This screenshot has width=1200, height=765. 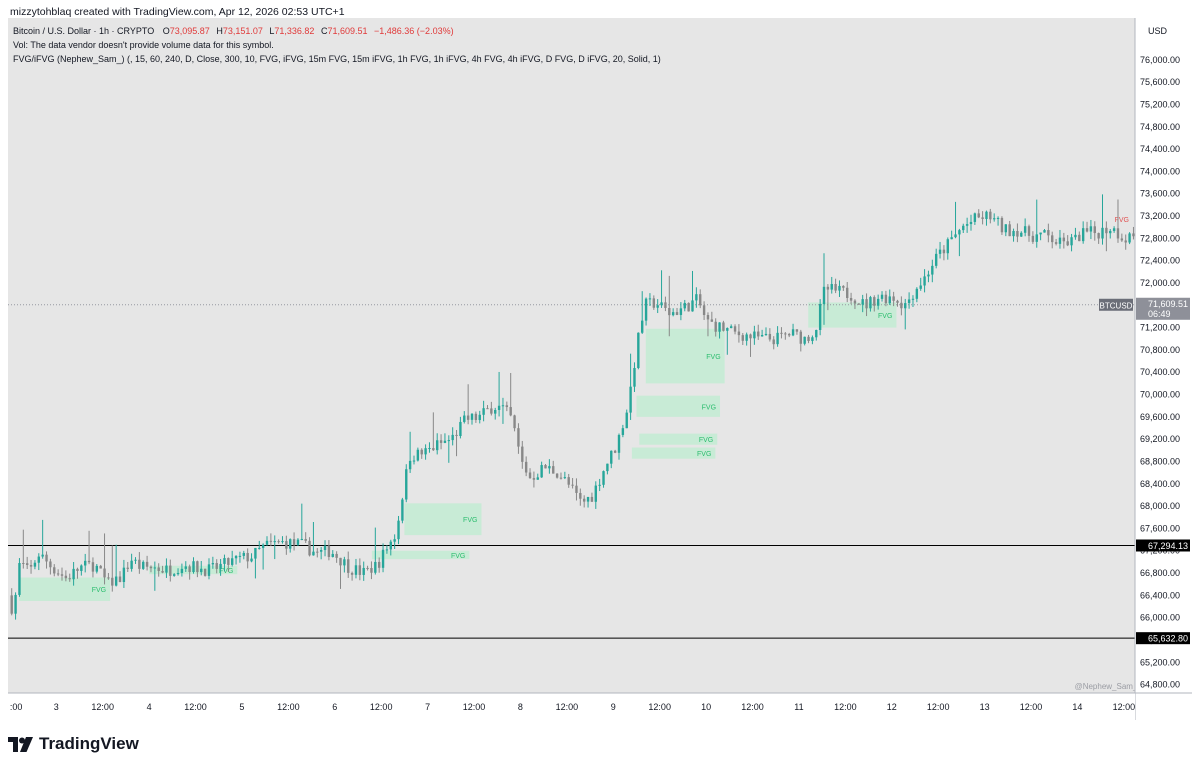 What do you see at coordinates (1160, 417) in the screenshot?
I see `y-tick-label: 69,600.00` at bounding box center [1160, 417].